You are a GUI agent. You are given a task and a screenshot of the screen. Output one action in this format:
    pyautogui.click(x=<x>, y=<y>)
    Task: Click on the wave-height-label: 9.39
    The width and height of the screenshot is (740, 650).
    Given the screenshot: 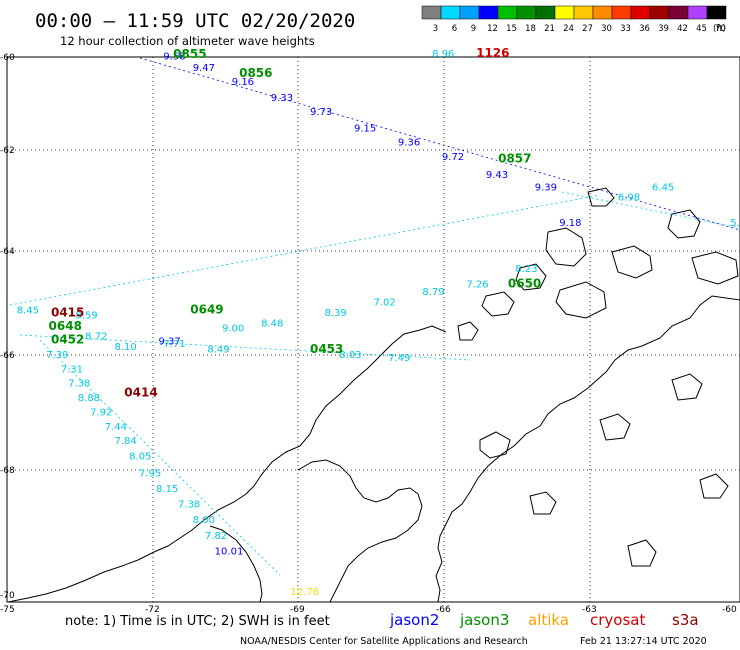 What is the action you would take?
    pyautogui.click(x=546, y=187)
    